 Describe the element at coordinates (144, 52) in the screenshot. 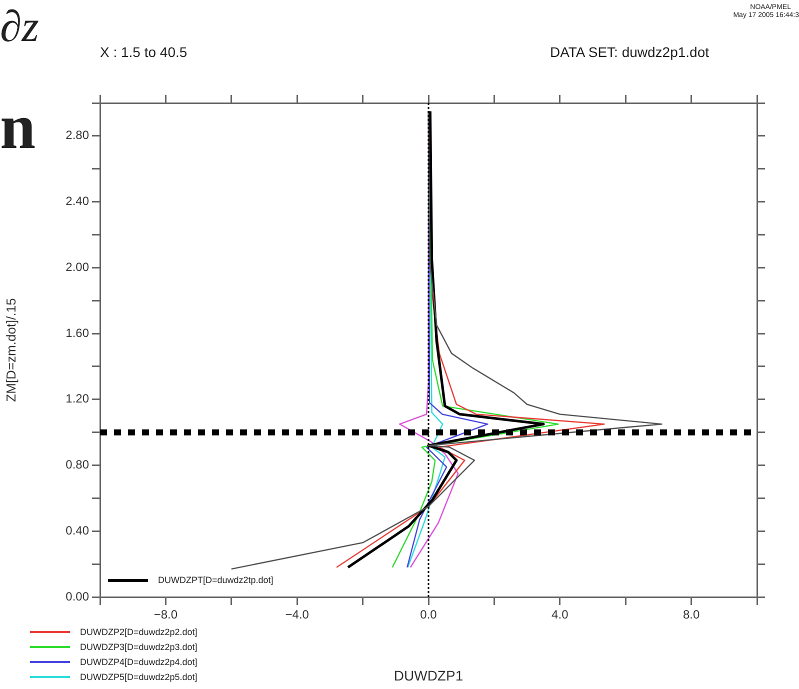

I see `text: X : 1.5 to 40.5` at that location.